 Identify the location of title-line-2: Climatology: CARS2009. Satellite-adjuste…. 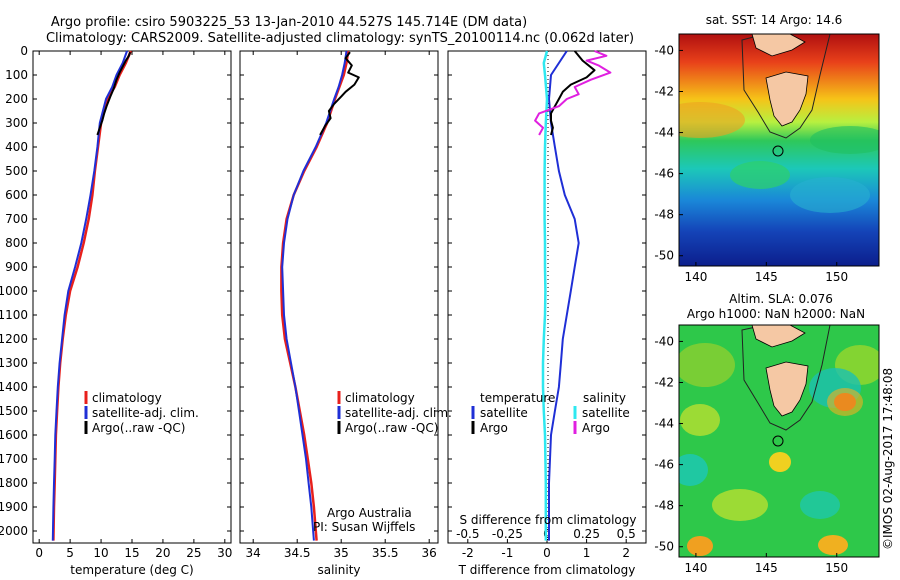
(340, 38).